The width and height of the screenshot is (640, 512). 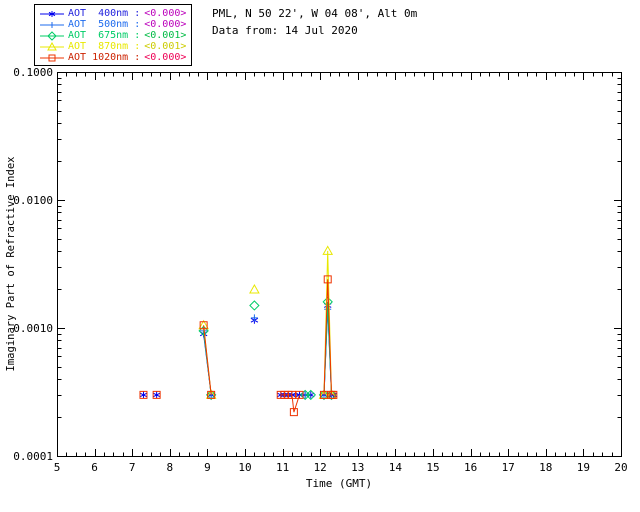 I want to click on legend-value-870nm: <0.001>, so click(x=165, y=46).